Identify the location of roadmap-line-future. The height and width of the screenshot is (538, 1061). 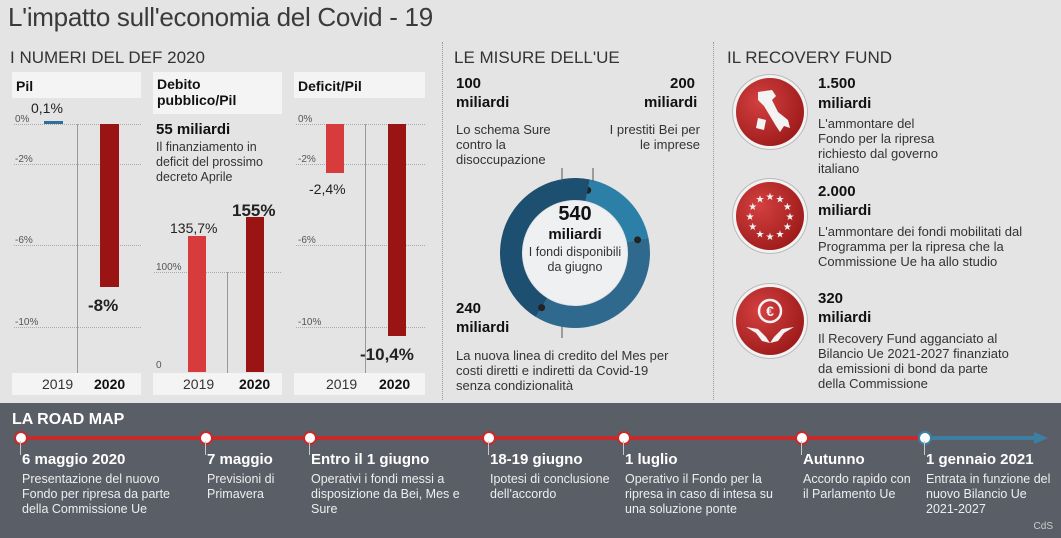
(980, 438).